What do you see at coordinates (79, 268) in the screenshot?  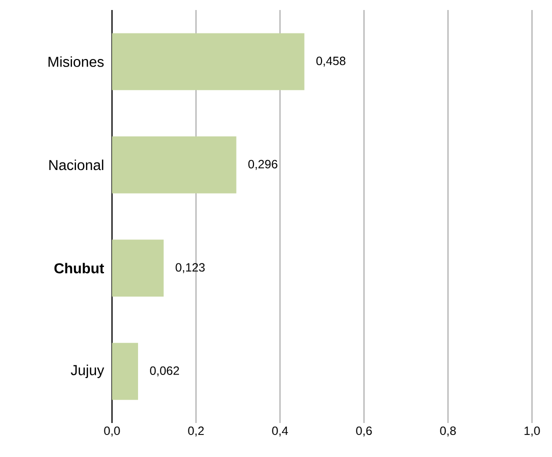 I see `y-tick-label: Chubut` at bounding box center [79, 268].